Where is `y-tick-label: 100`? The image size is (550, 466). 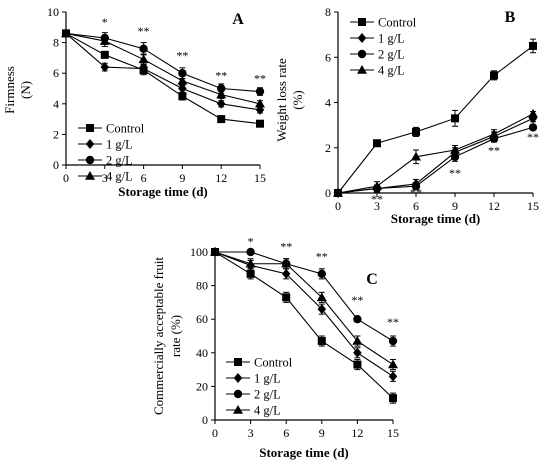
y-tick-label: 100 is located at coordinates (199, 252).